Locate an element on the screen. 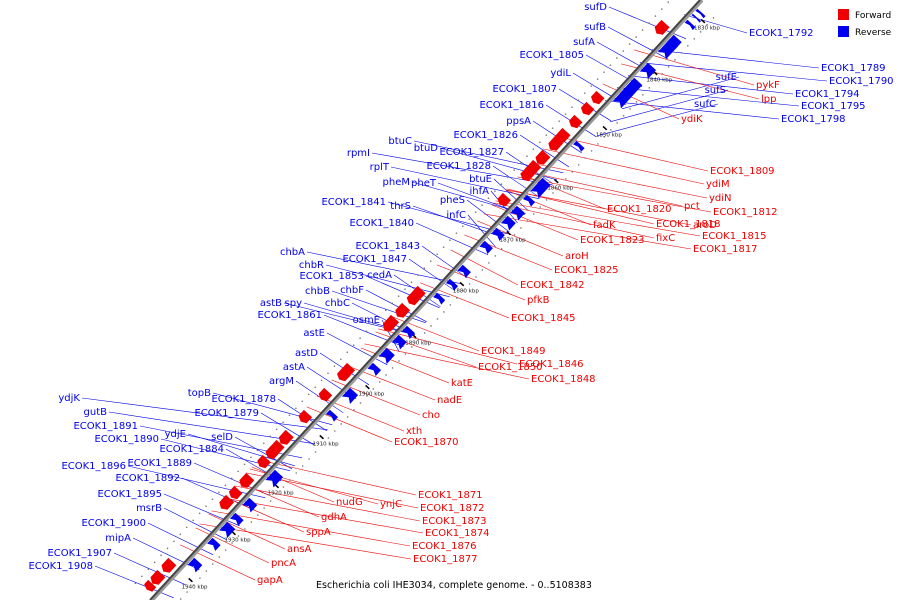  gene-label-ecok1_1890: ECOK1_1890 is located at coordinates (126, 439).